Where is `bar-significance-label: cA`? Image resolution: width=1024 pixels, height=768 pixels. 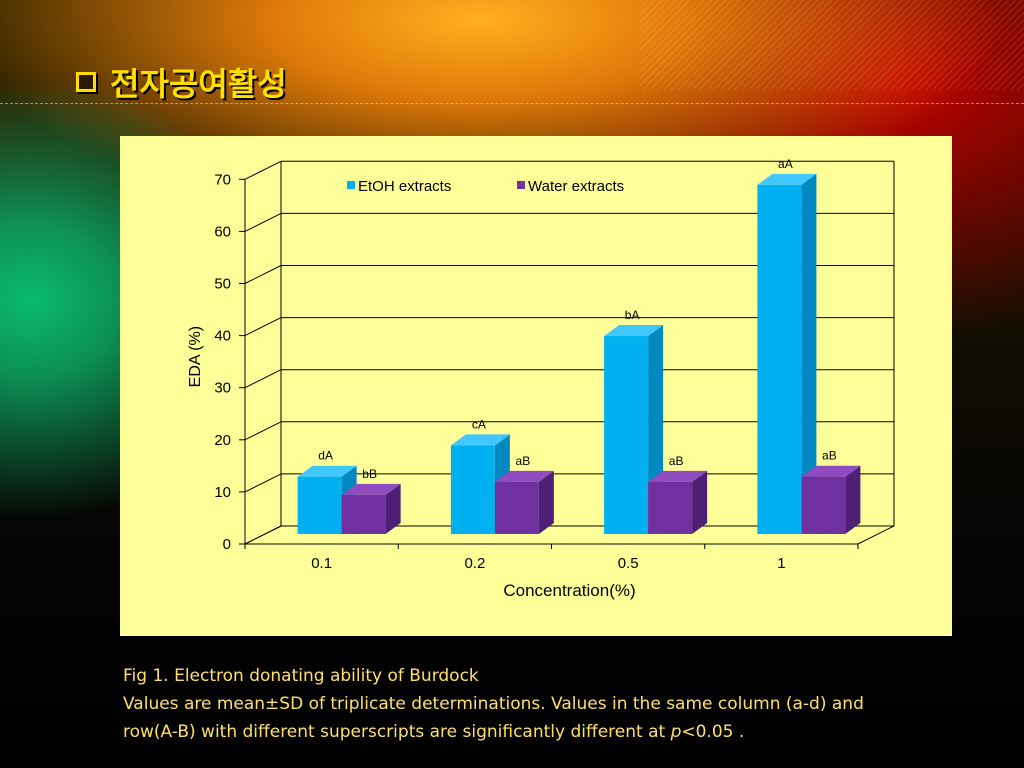 bar-significance-label: cA is located at coordinates (479, 424).